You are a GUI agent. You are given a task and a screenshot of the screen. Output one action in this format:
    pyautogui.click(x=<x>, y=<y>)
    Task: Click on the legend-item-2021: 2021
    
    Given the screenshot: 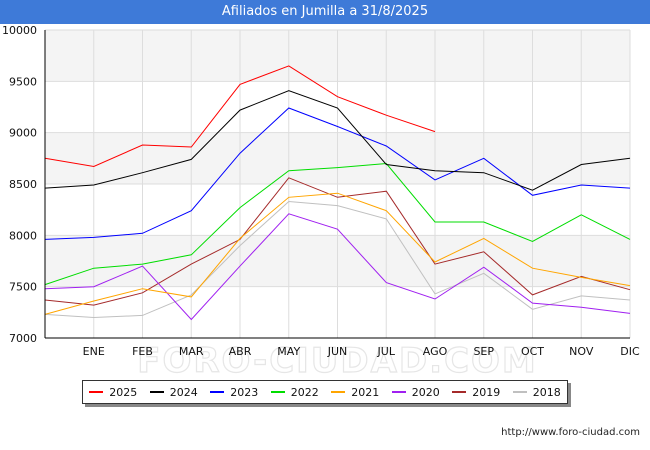 What is the action you would take?
    pyautogui.click(x=355, y=392)
    